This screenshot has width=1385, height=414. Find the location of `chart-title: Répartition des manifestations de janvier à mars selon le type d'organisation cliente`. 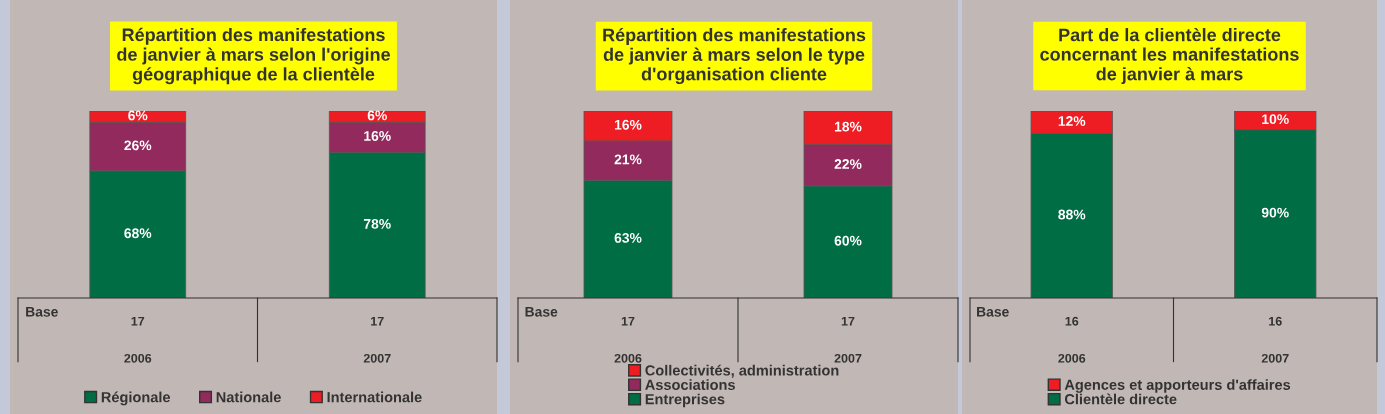

chart-title: Répartition des manifestations de janvier à mars selon le type d'organisation cliente is located at coordinates (734, 56).